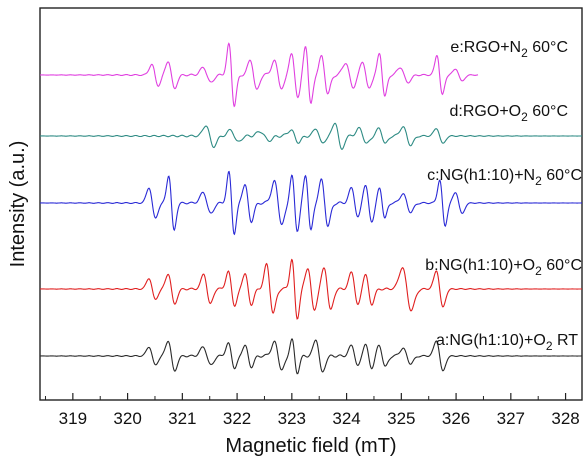 This screenshot has height=459, width=587. What do you see at coordinates (511, 418) in the screenshot?
I see `x-tick-label: 327` at bounding box center [511, 418].